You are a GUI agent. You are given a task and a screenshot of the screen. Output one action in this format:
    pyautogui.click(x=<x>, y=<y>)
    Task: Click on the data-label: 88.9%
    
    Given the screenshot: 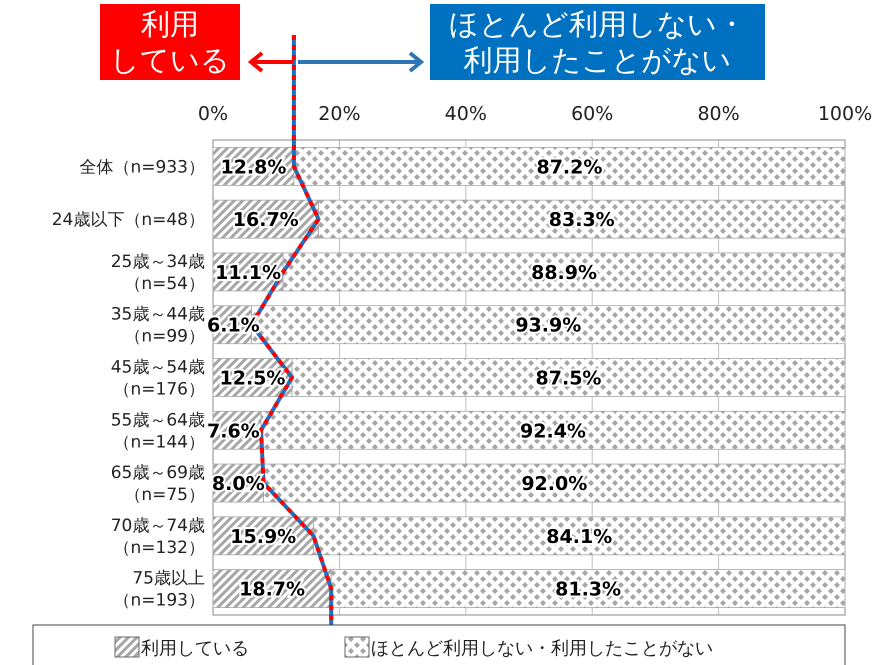 What is the action you would take?
    pyautogui.click(x=564, y=273)
    